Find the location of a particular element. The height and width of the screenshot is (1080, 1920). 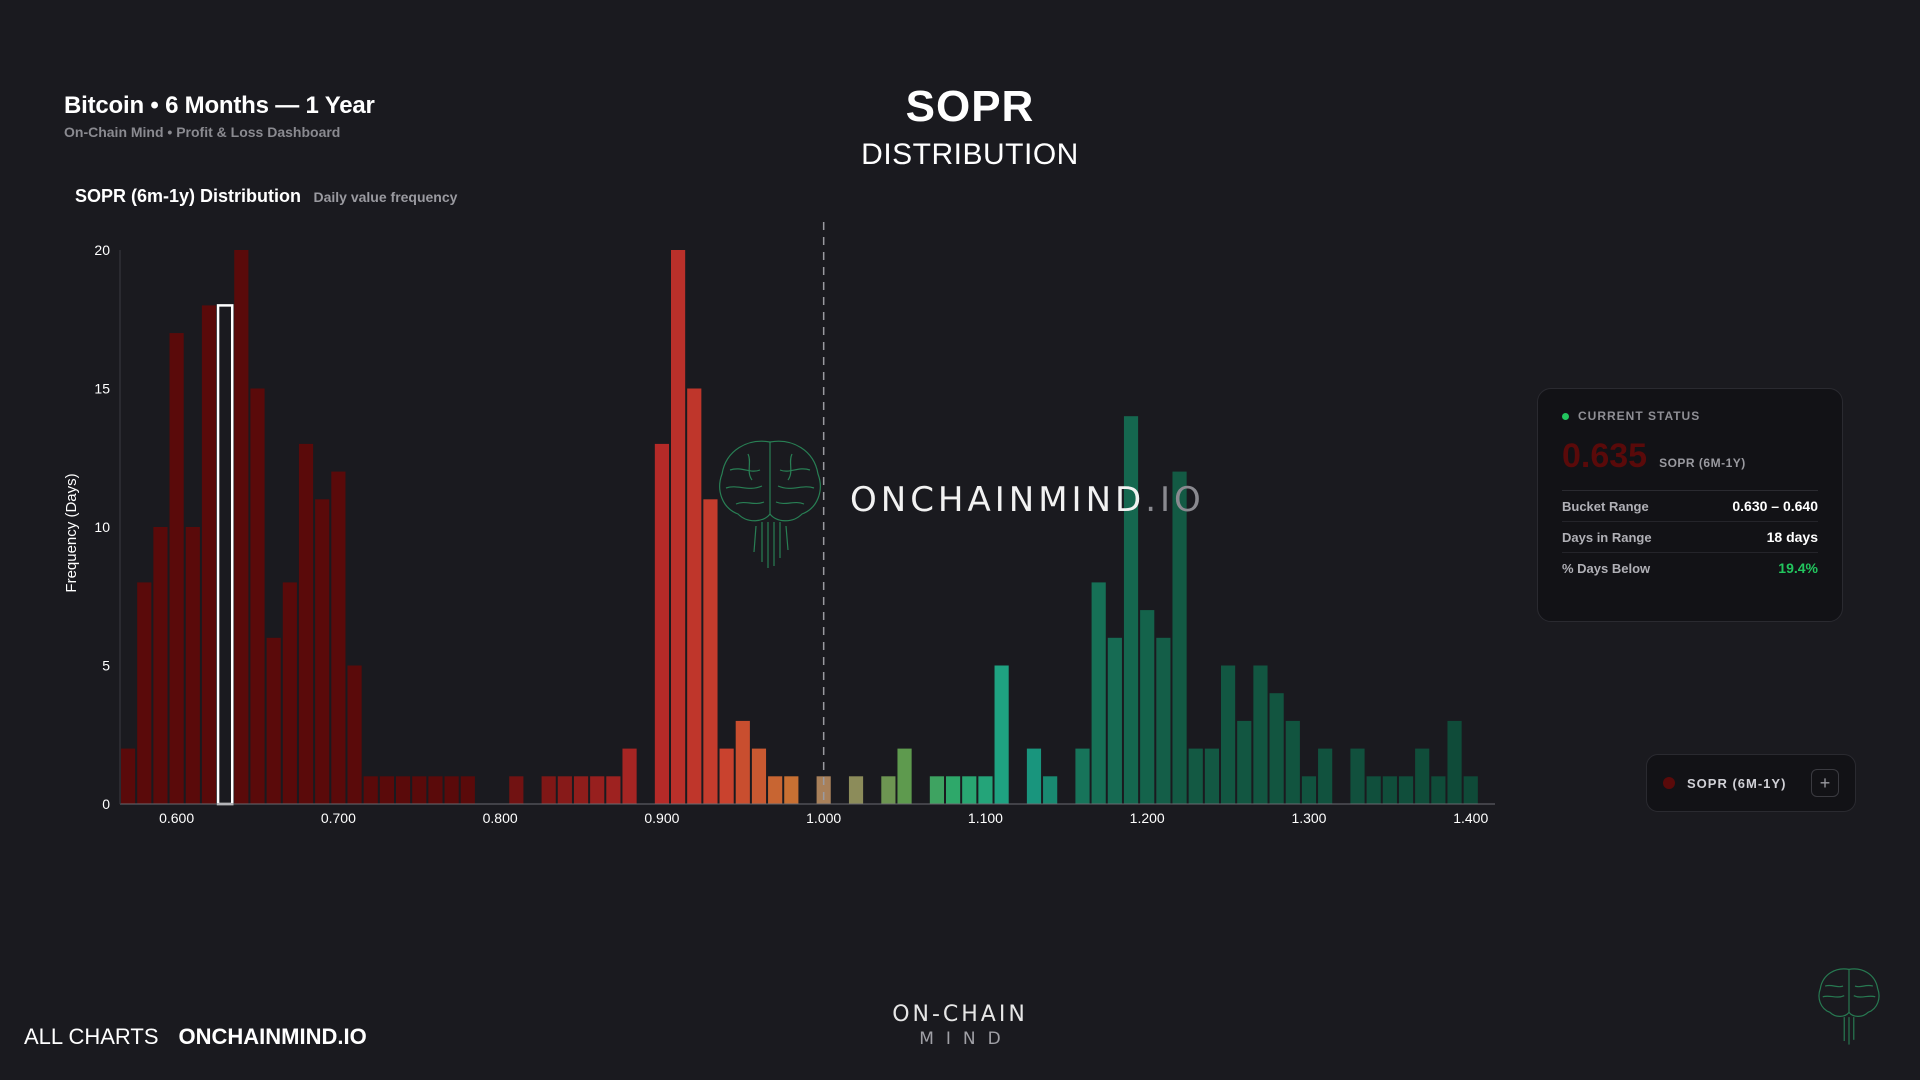

chart-subtitle: Daily value frequency is located at coordinates (385, 197).